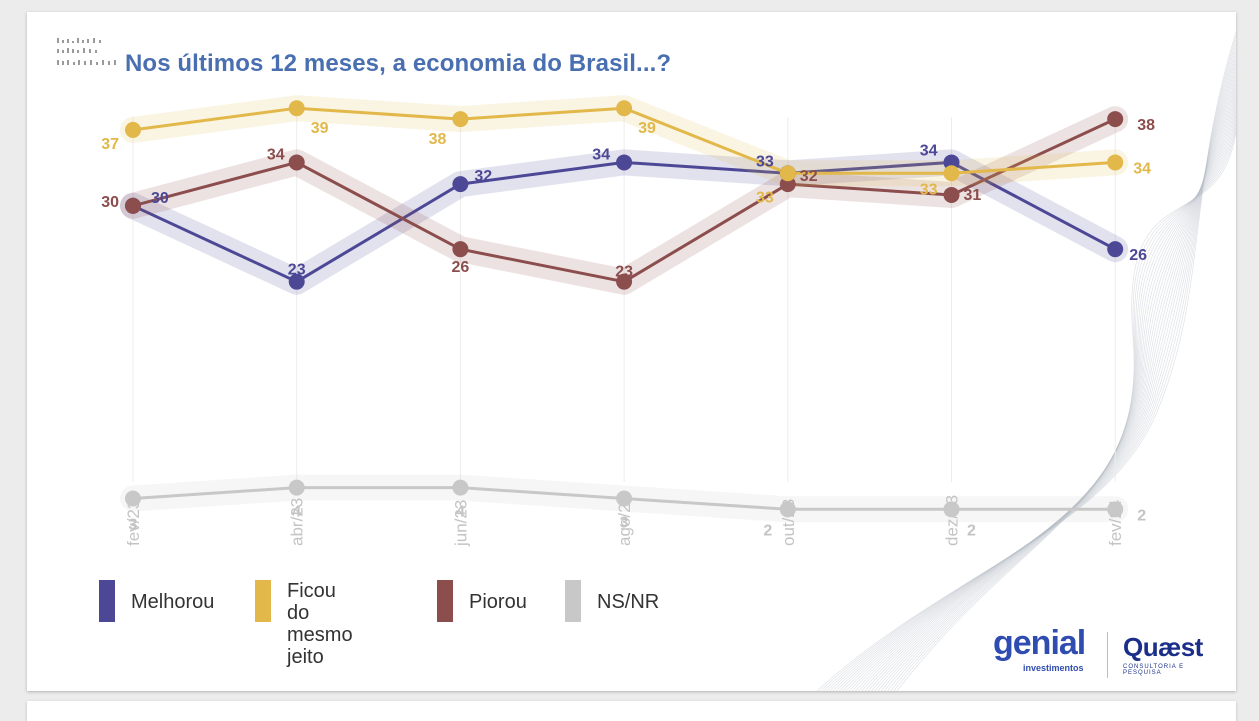  I want to click on x-tick-label: ago/23, so click(624, 520).